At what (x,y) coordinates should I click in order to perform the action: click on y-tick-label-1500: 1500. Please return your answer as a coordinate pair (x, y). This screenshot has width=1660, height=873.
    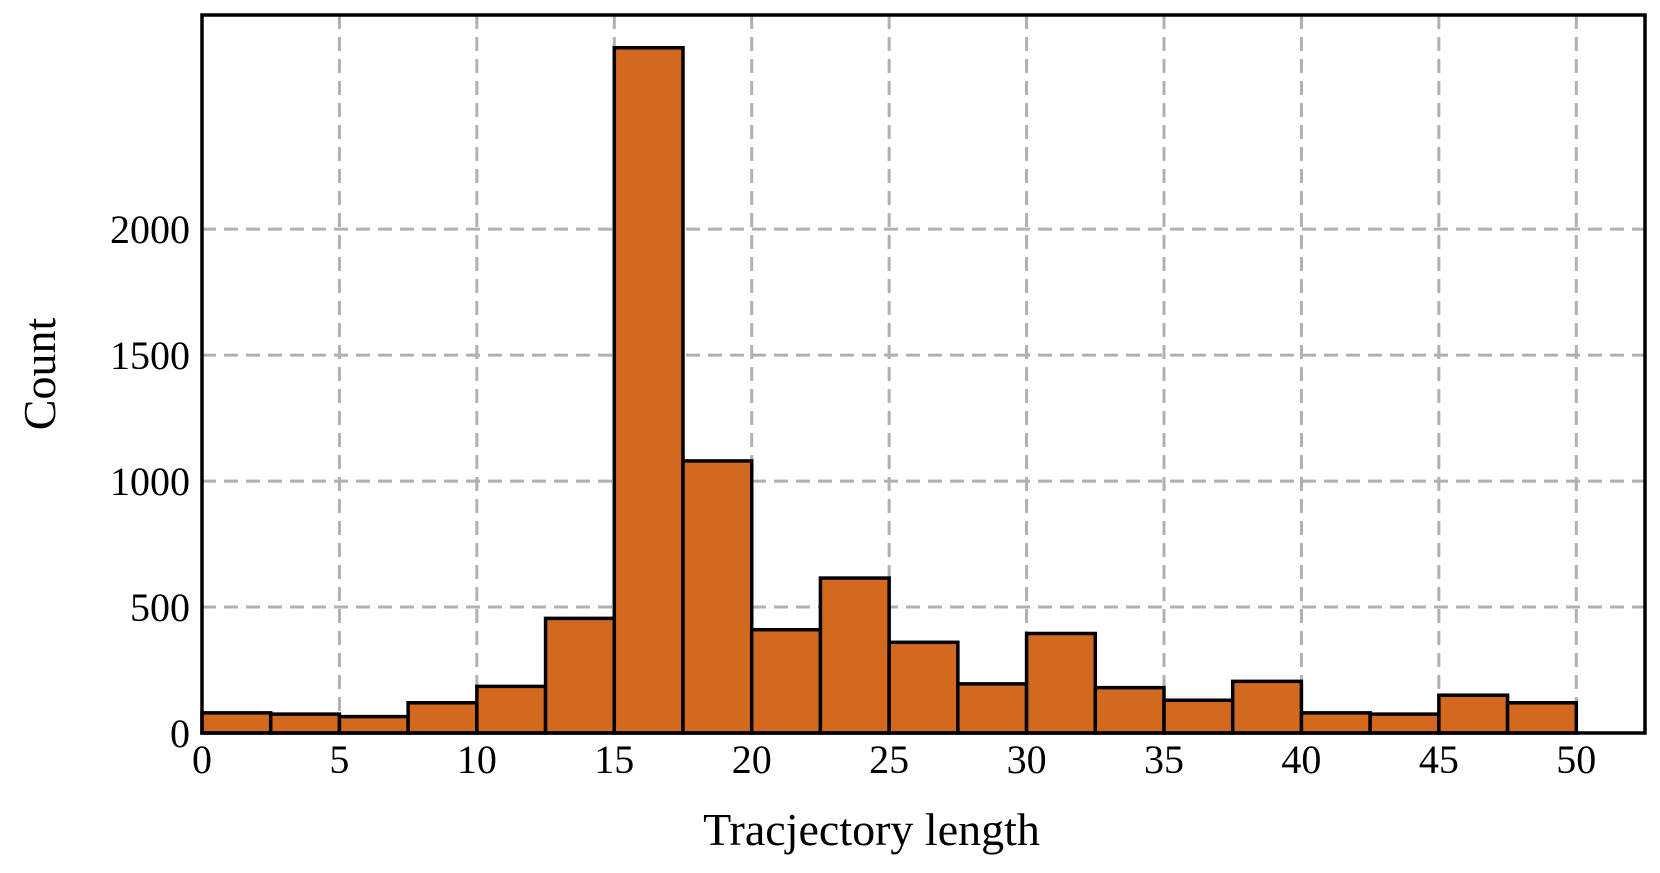
    Looking at the image, I should click on (150, 355).